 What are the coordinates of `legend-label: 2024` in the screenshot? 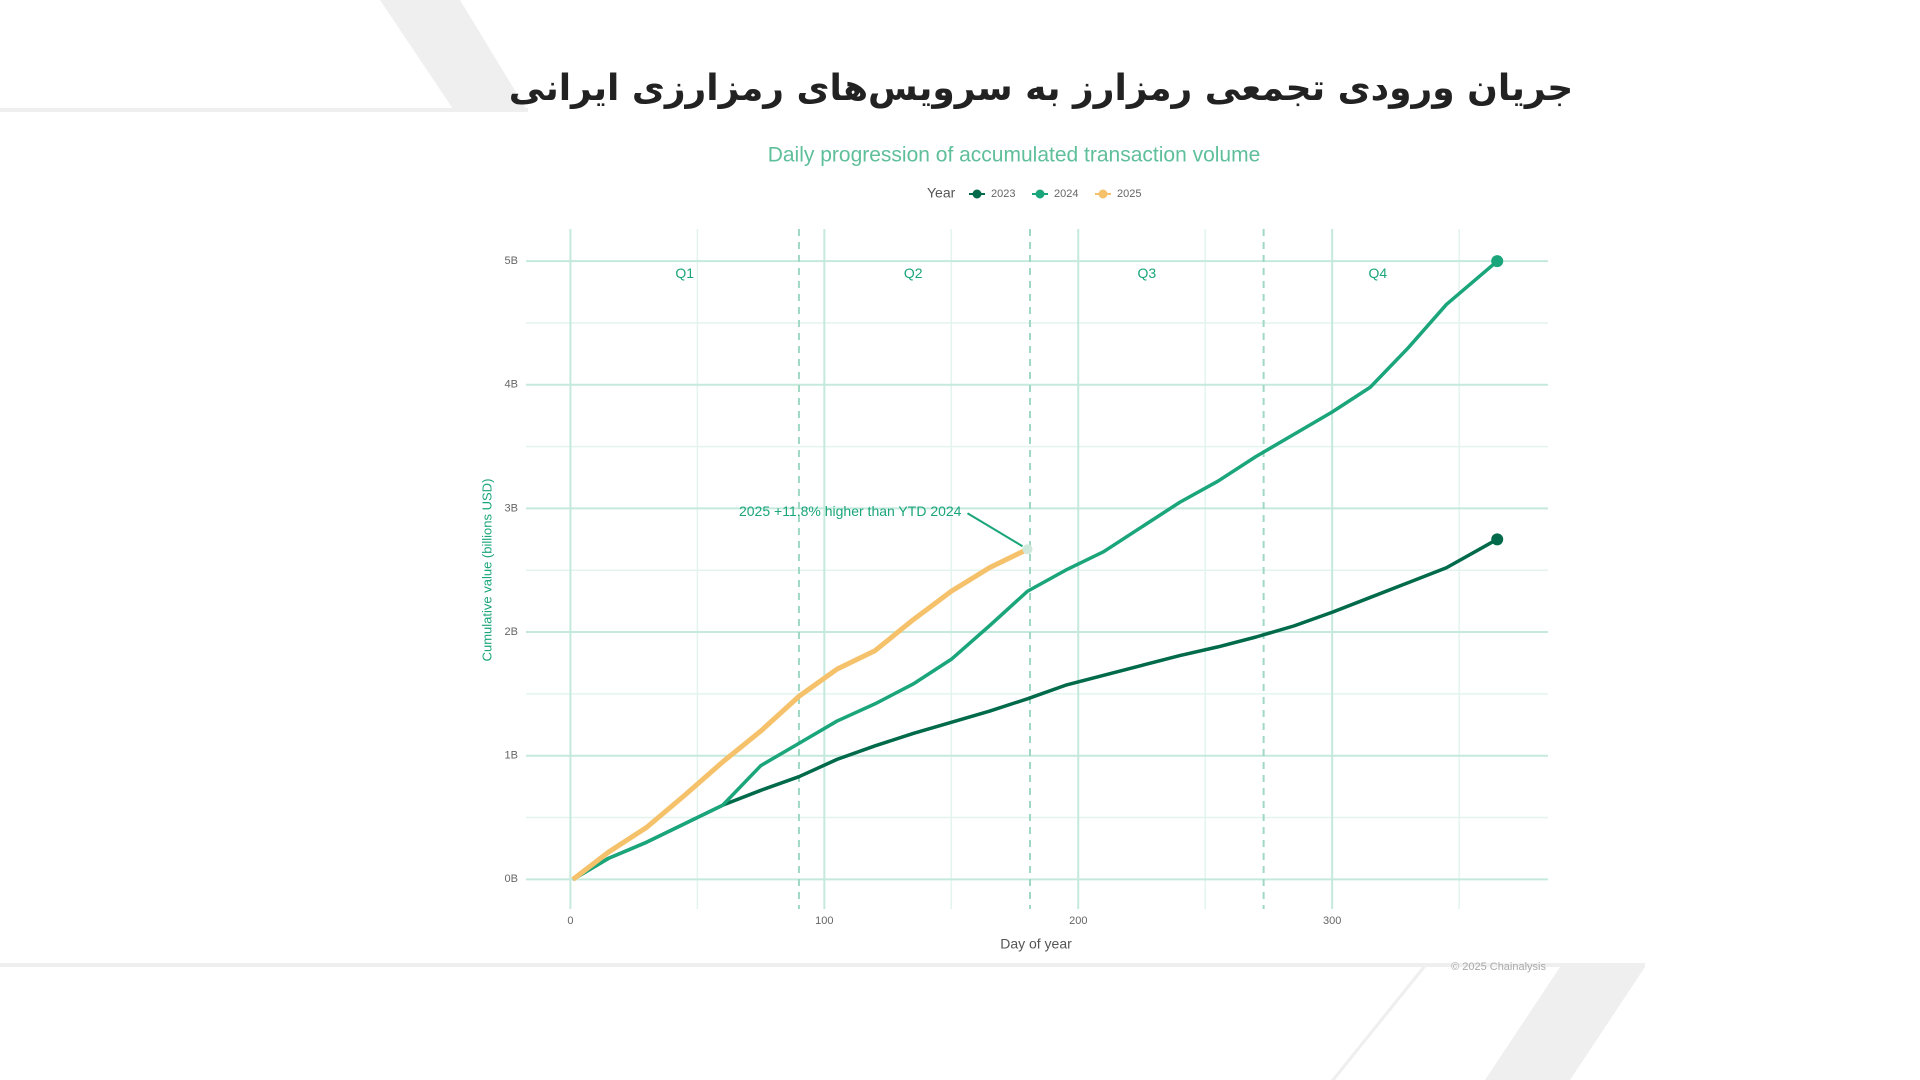 It's located at (1066, 194).